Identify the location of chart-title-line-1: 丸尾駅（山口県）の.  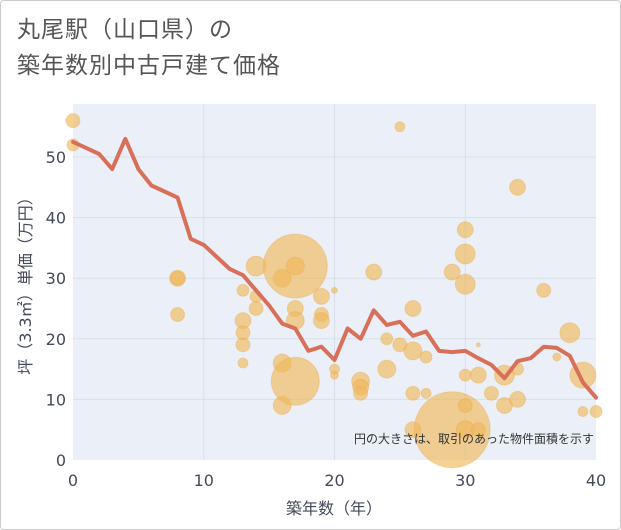
(125, 30).